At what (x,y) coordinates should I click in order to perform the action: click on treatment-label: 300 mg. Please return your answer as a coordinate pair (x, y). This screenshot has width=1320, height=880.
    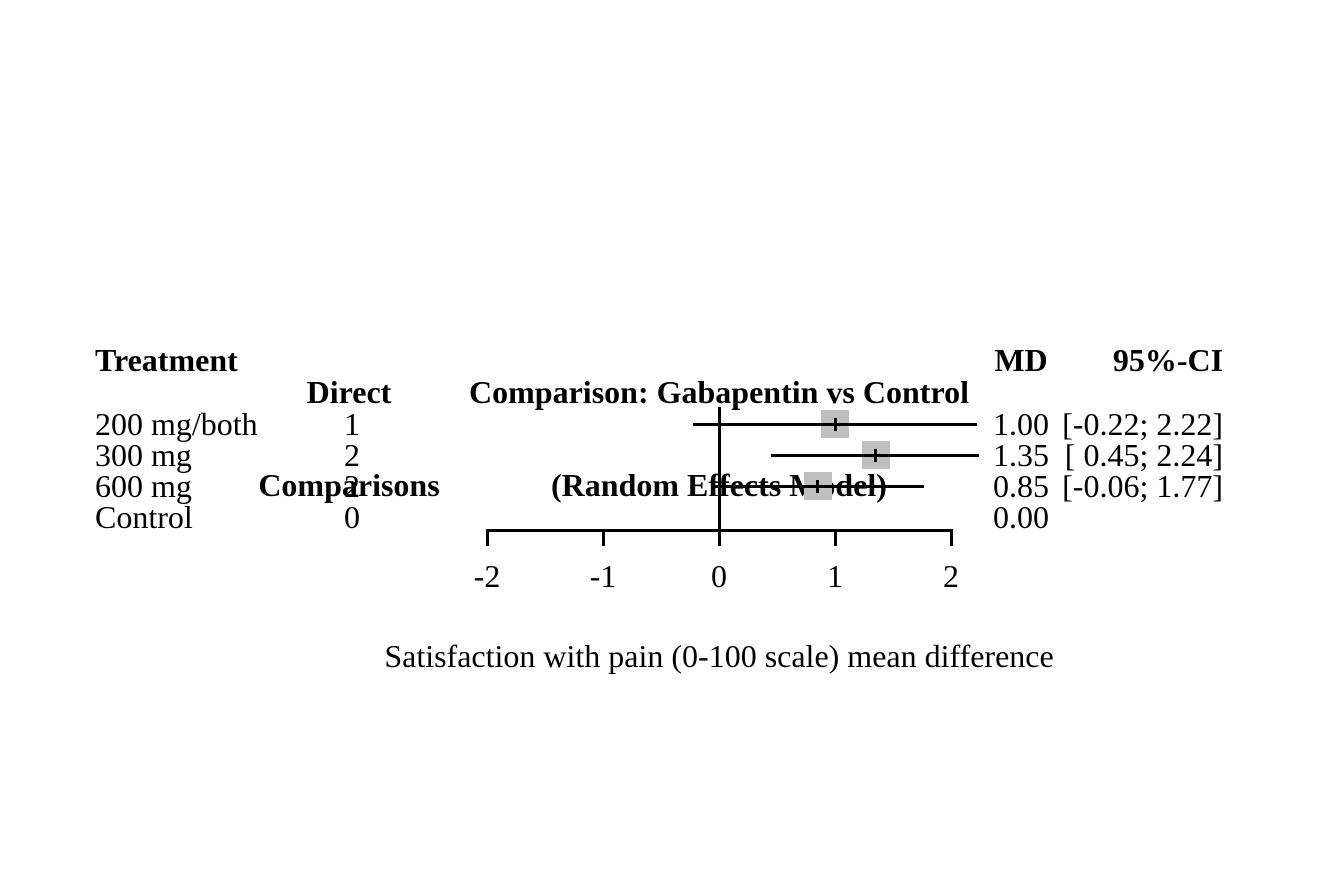
    Looking at the image, I should click on (143, 454).